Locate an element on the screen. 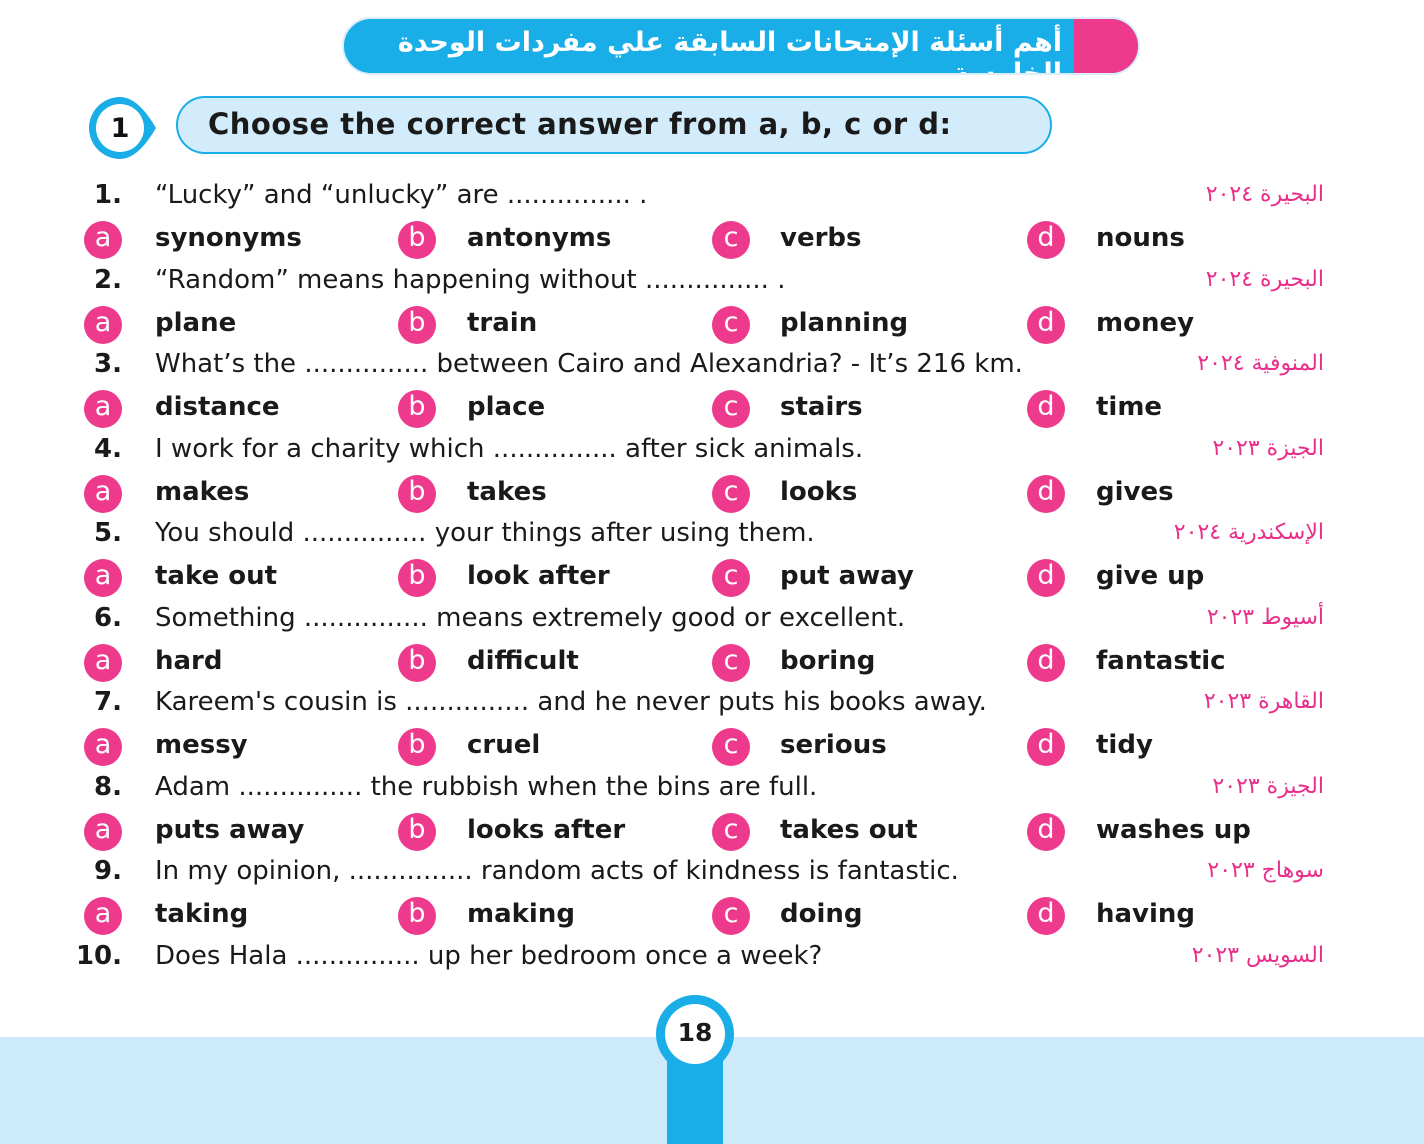 The width and height of the screenshot is (1424, 1144). option-a: puts away is located at coordinates (230, 829).